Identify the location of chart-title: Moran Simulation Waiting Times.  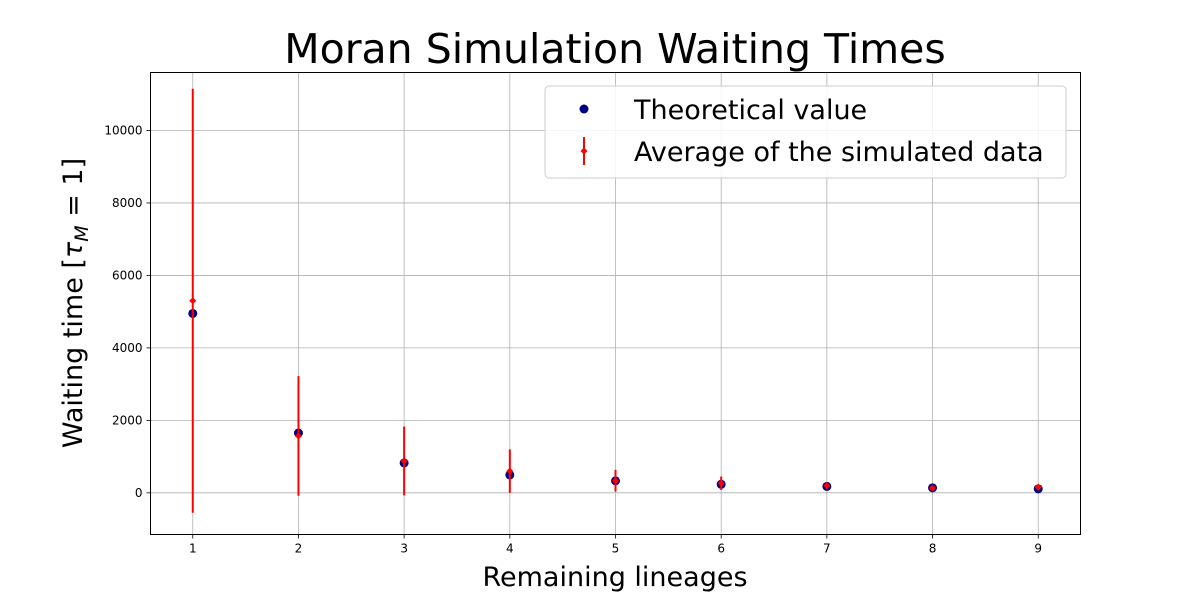
(615, 49).